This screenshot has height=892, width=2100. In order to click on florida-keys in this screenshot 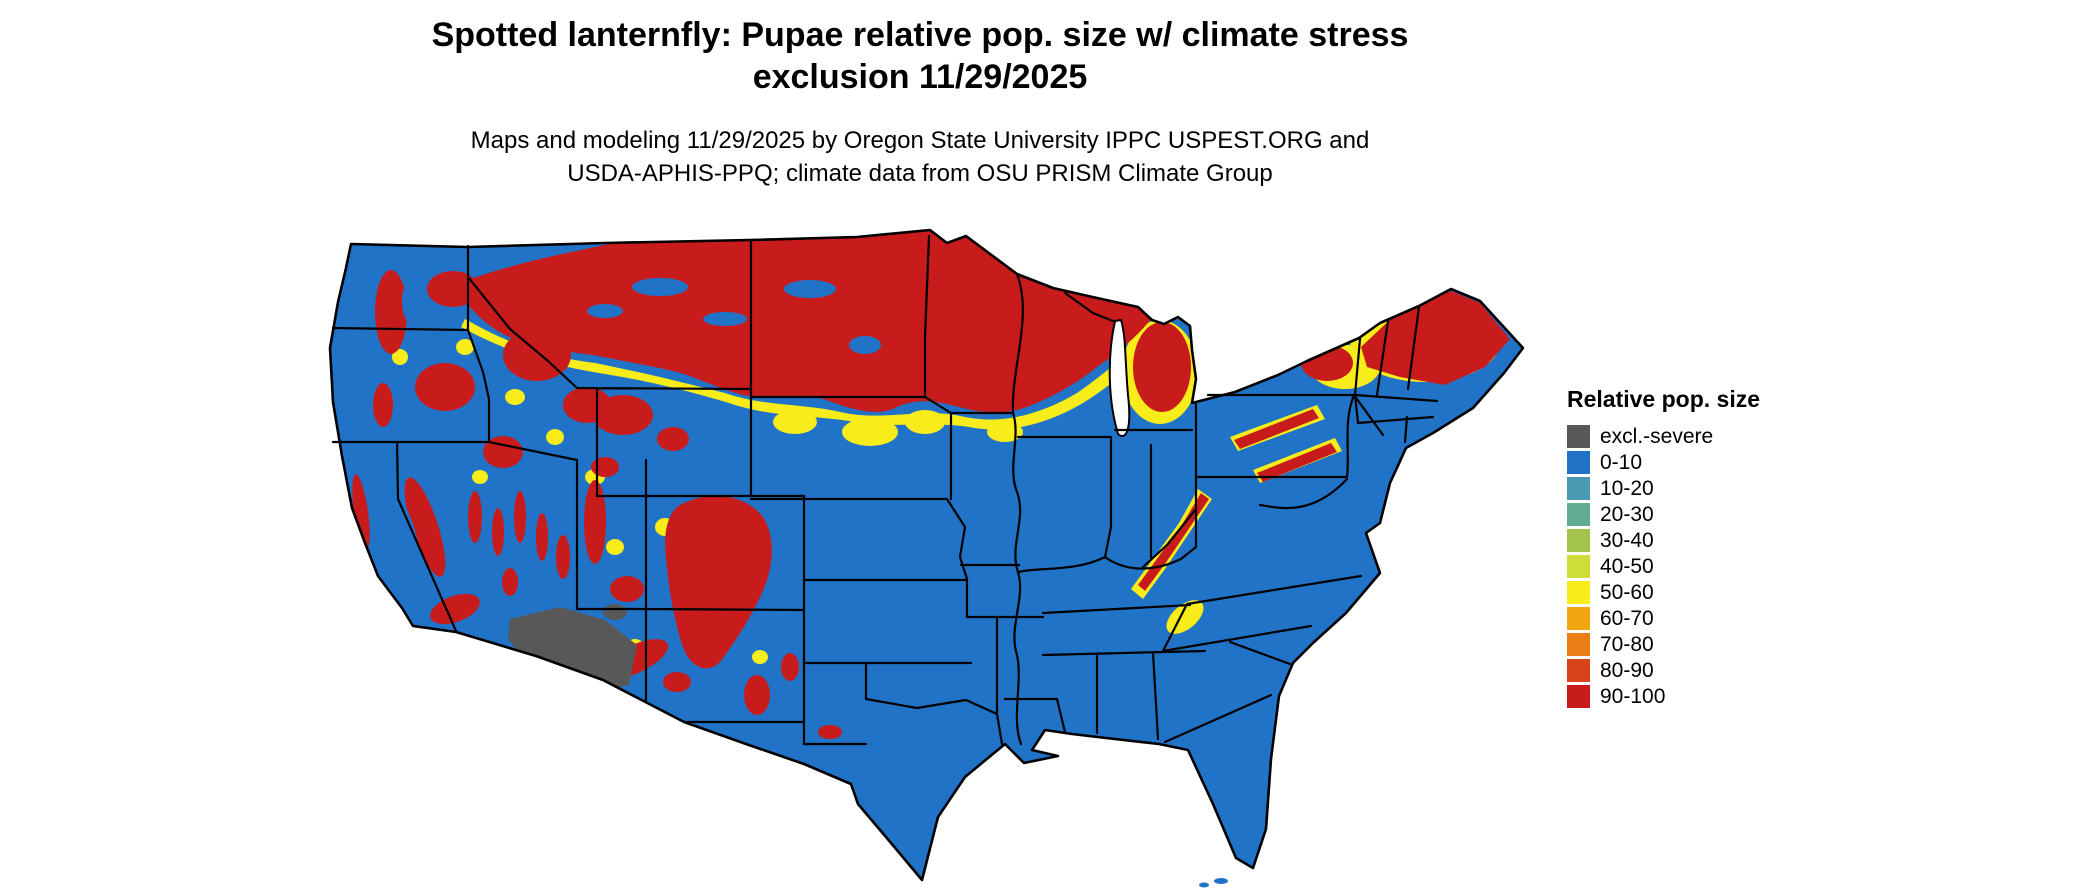, I will do `click(1213, 883)`.